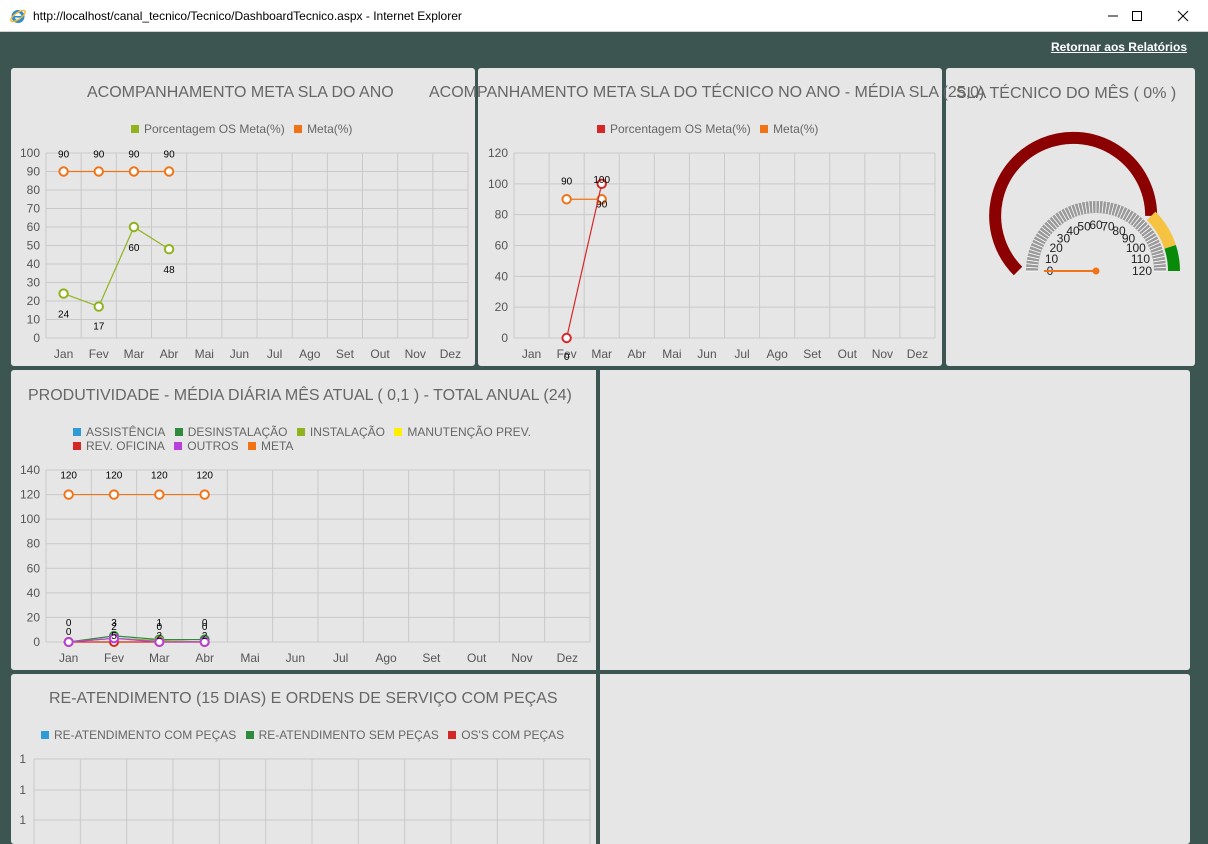  I want to click on gauge-tick-label: 90, so click(1129, 238).